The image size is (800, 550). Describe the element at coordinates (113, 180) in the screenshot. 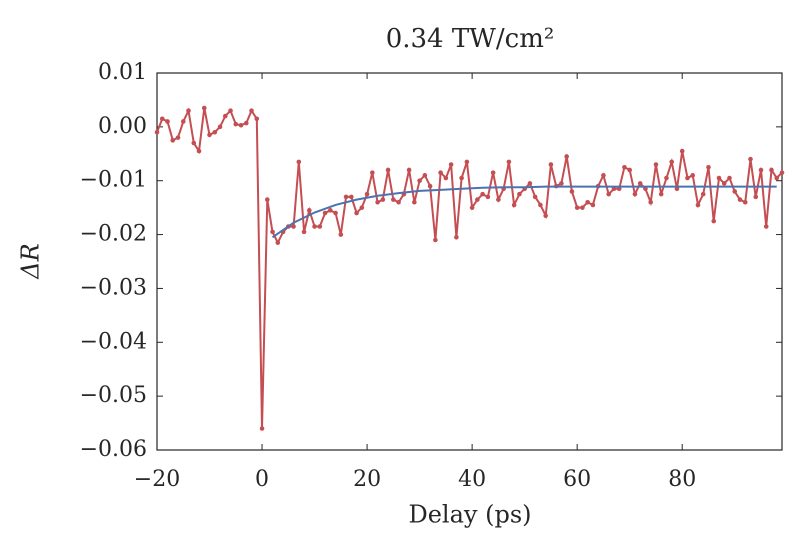

I see `y-tick-label: −0.01` at that location.